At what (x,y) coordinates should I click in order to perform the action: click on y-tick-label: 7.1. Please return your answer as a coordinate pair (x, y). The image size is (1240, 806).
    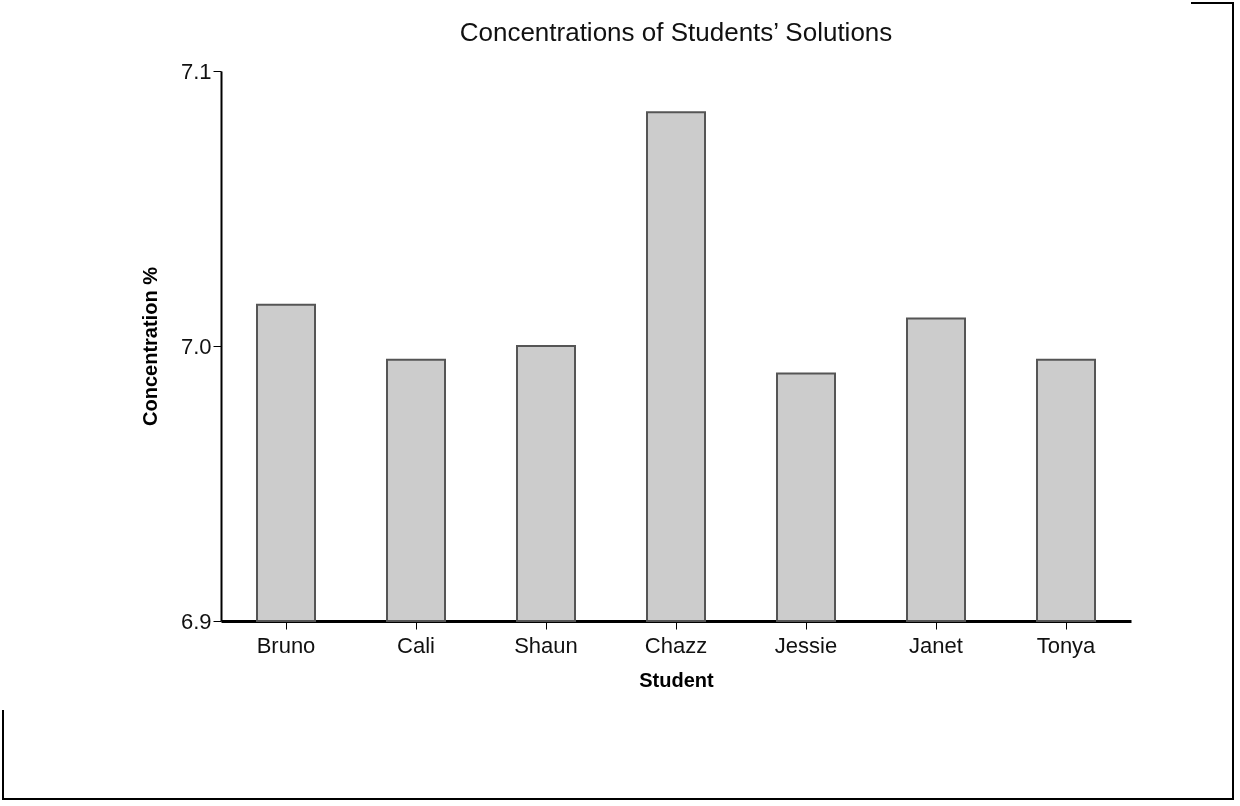
    Looking at the image, I should click on (196, 71).